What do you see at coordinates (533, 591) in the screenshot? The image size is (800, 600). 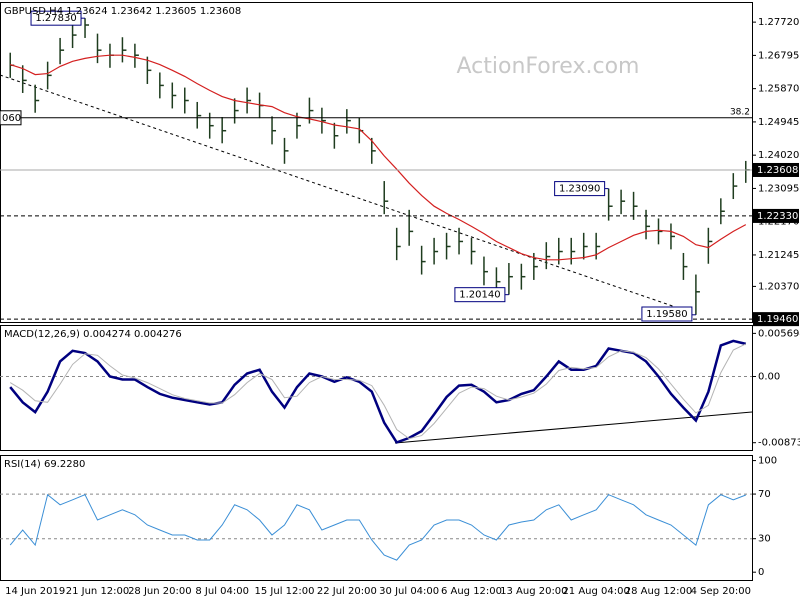 I see `x-tick-label: 13 Aug 20:00` at bounding box center [533, 591].